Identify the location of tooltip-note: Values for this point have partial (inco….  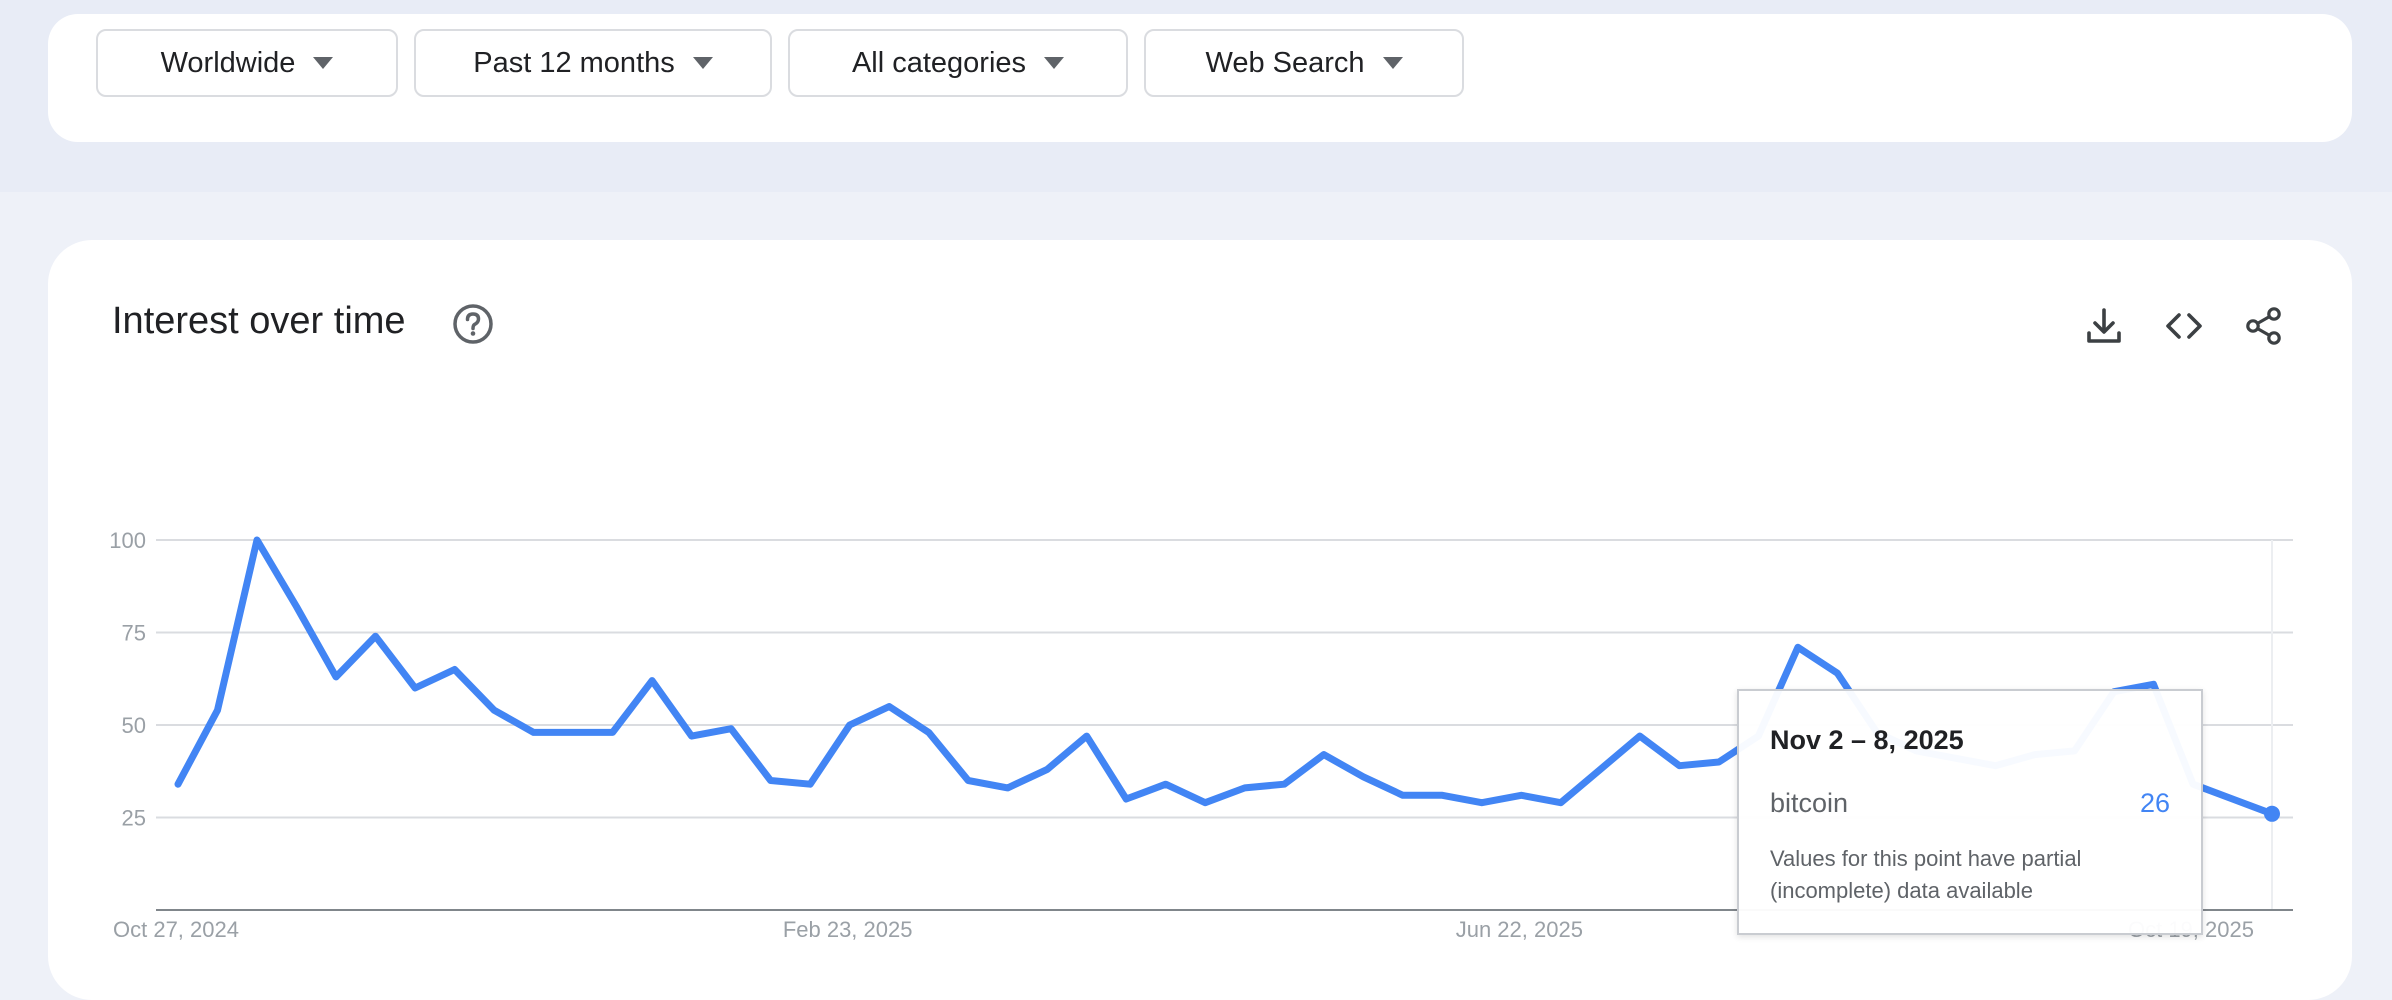
(1926, 874).